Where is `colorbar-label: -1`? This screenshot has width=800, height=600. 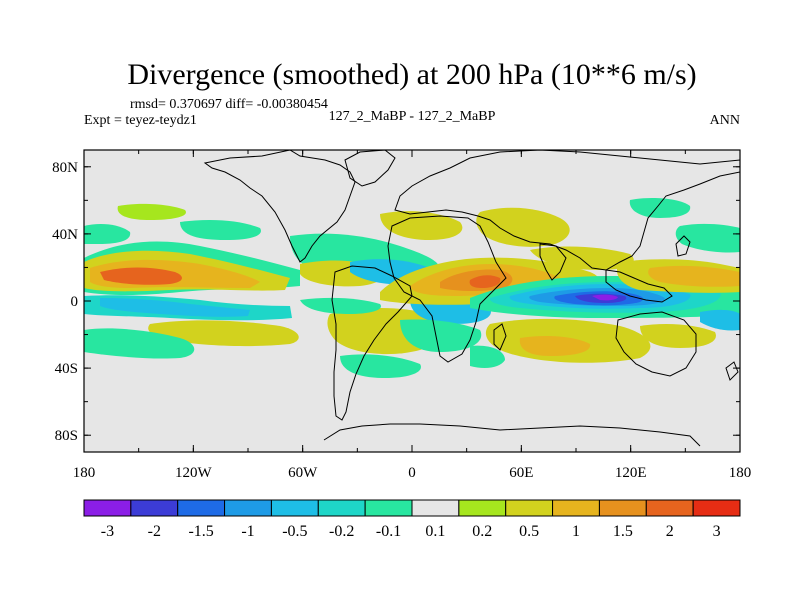
colorbar-label: -1 is located at coordinates (247, 531).